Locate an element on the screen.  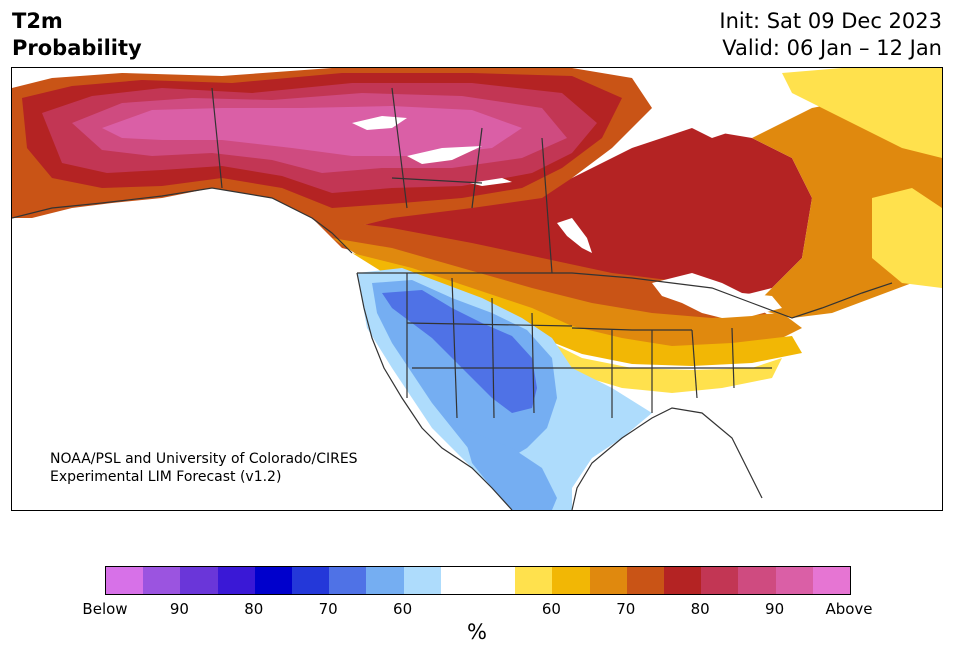
title-product: Probability is located at coordinates (77, 48).